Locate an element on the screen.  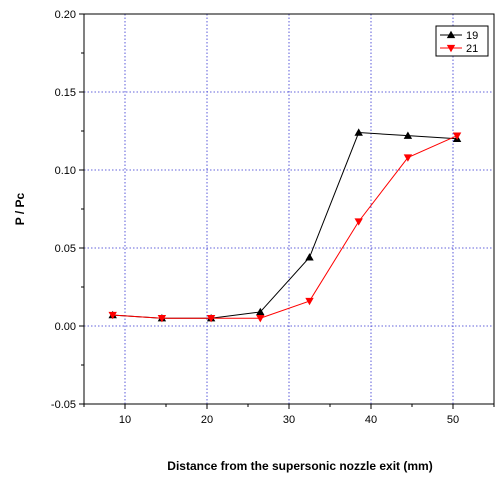
legend-box is located at coordinates (462, 41).